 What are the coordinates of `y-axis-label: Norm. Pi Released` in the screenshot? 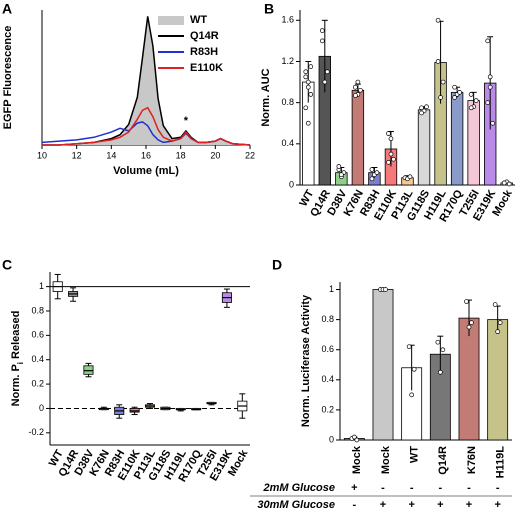 It's located at (17, 359).